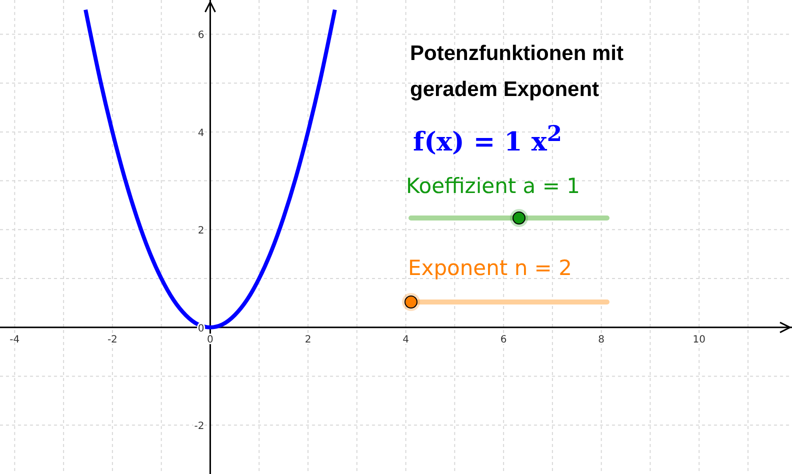 This screenshot has height=474, width=792. What do you see at coordinates (405, 340) in the screenshot?
I see `x-tick-label: 4` at bounding box center [405, 340].